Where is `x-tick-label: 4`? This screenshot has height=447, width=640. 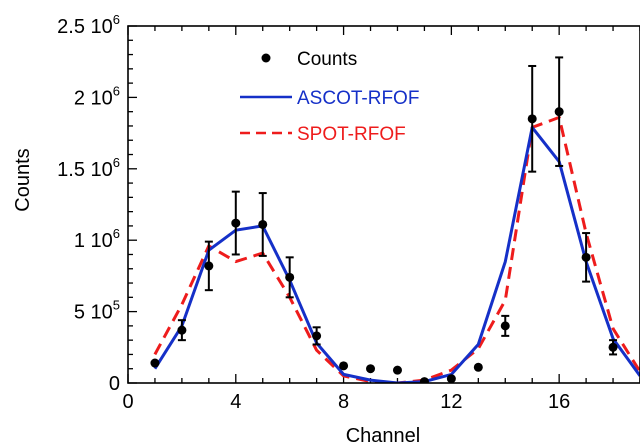 x-tick-label: 4 is located at coordinates (235, 402).